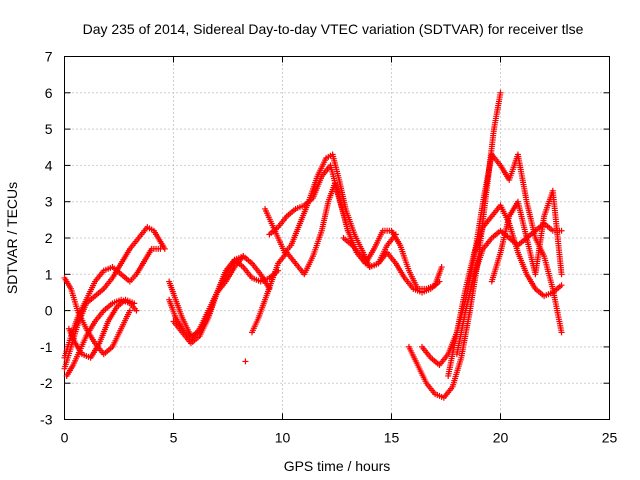 The width and height of the screenshot is (640, 480). I want to click on x-tick-label: 15, so click(392, 438).